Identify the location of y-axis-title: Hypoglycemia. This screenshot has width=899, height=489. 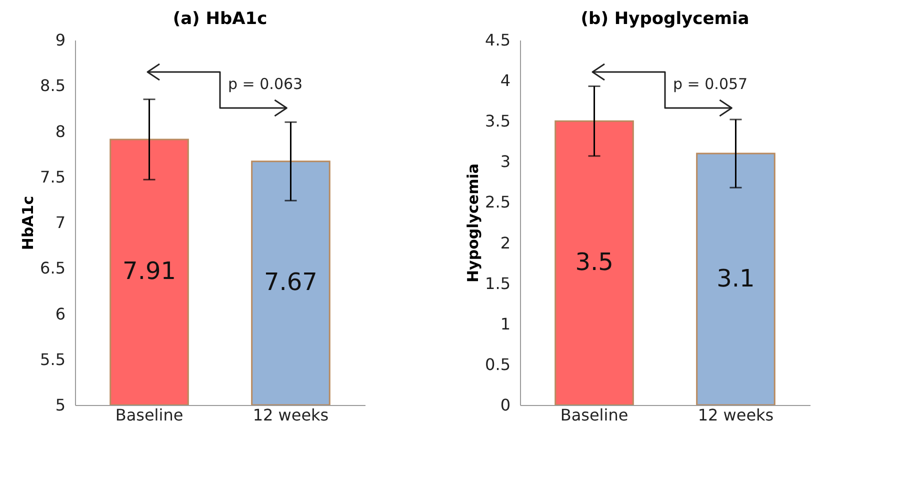
(473, 223).